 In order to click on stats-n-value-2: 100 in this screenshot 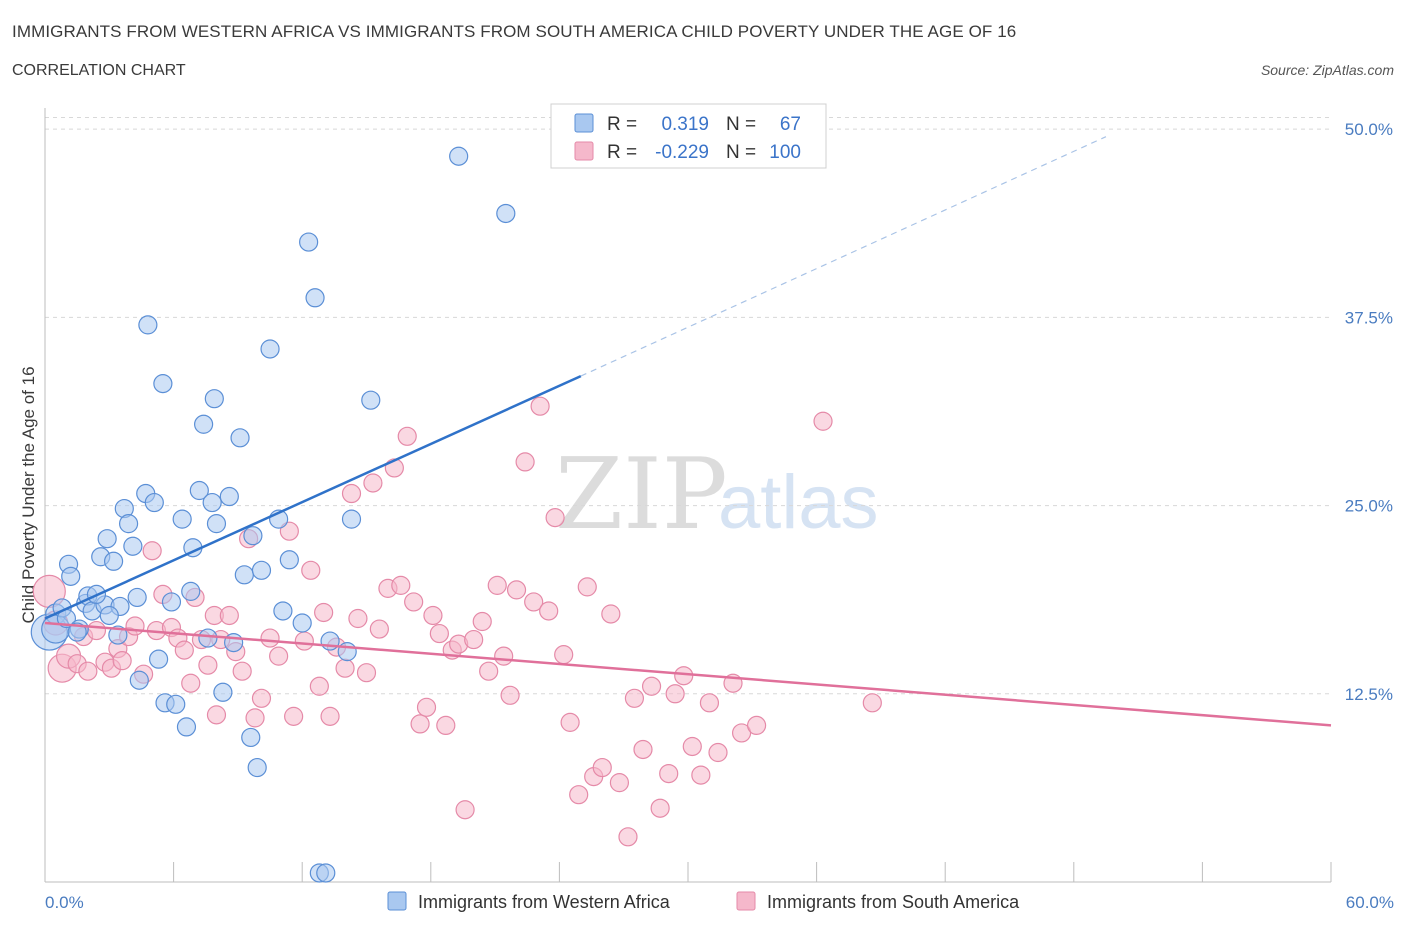, I will do `click(785, 152)`.